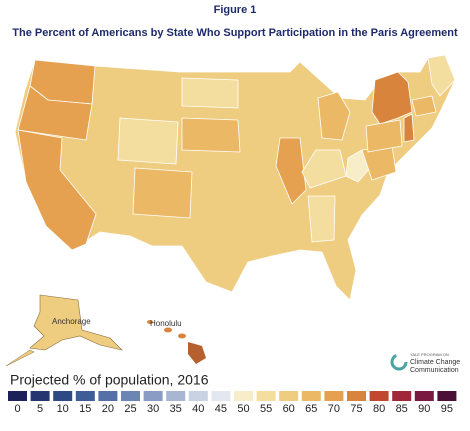 The height and width of the screenshot is (431, 470). What do you see at coordinates (108, 409) in the screenshot?
I see `legend-label: 20` at bounding box center [108, 409].